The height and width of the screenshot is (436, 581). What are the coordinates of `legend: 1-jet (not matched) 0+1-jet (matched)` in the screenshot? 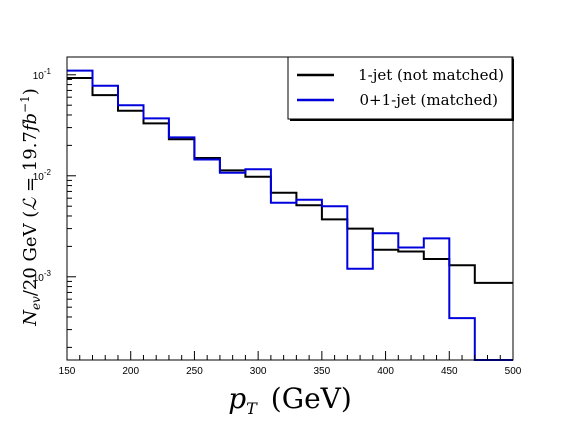 It's located at (400, 88).